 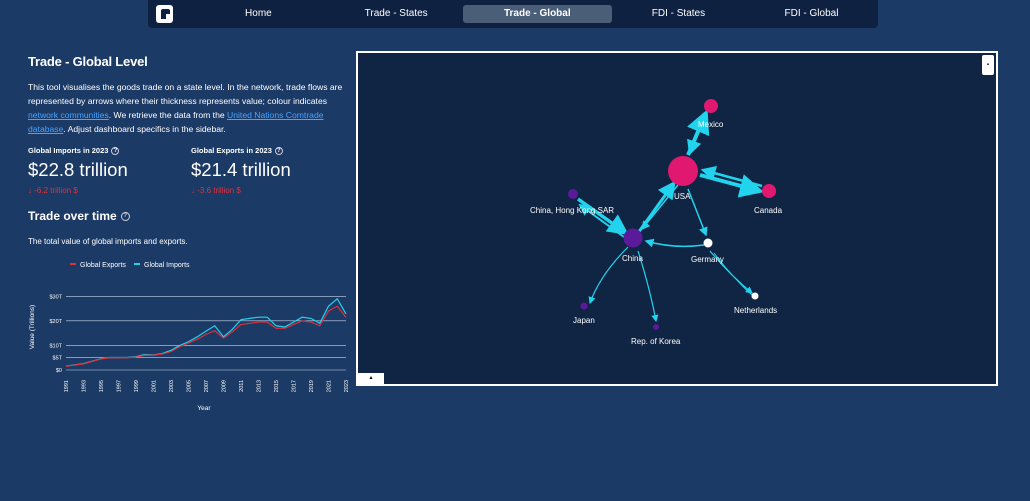 I want to click on legend-label: Global Imports, so click(x=167, y=265).